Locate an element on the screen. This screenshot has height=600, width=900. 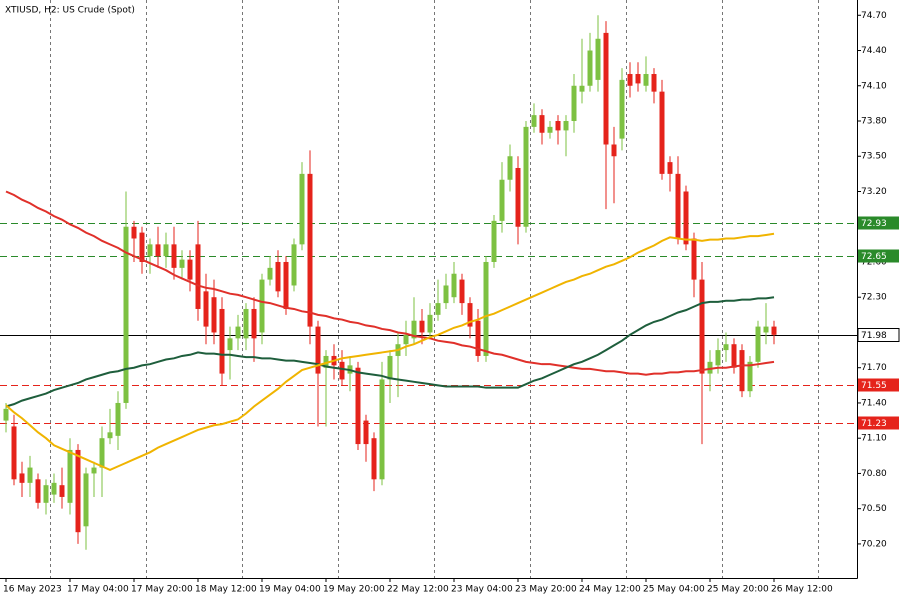
x-tick-label: 24 May 12:00 is located at coordinates (610, 590).